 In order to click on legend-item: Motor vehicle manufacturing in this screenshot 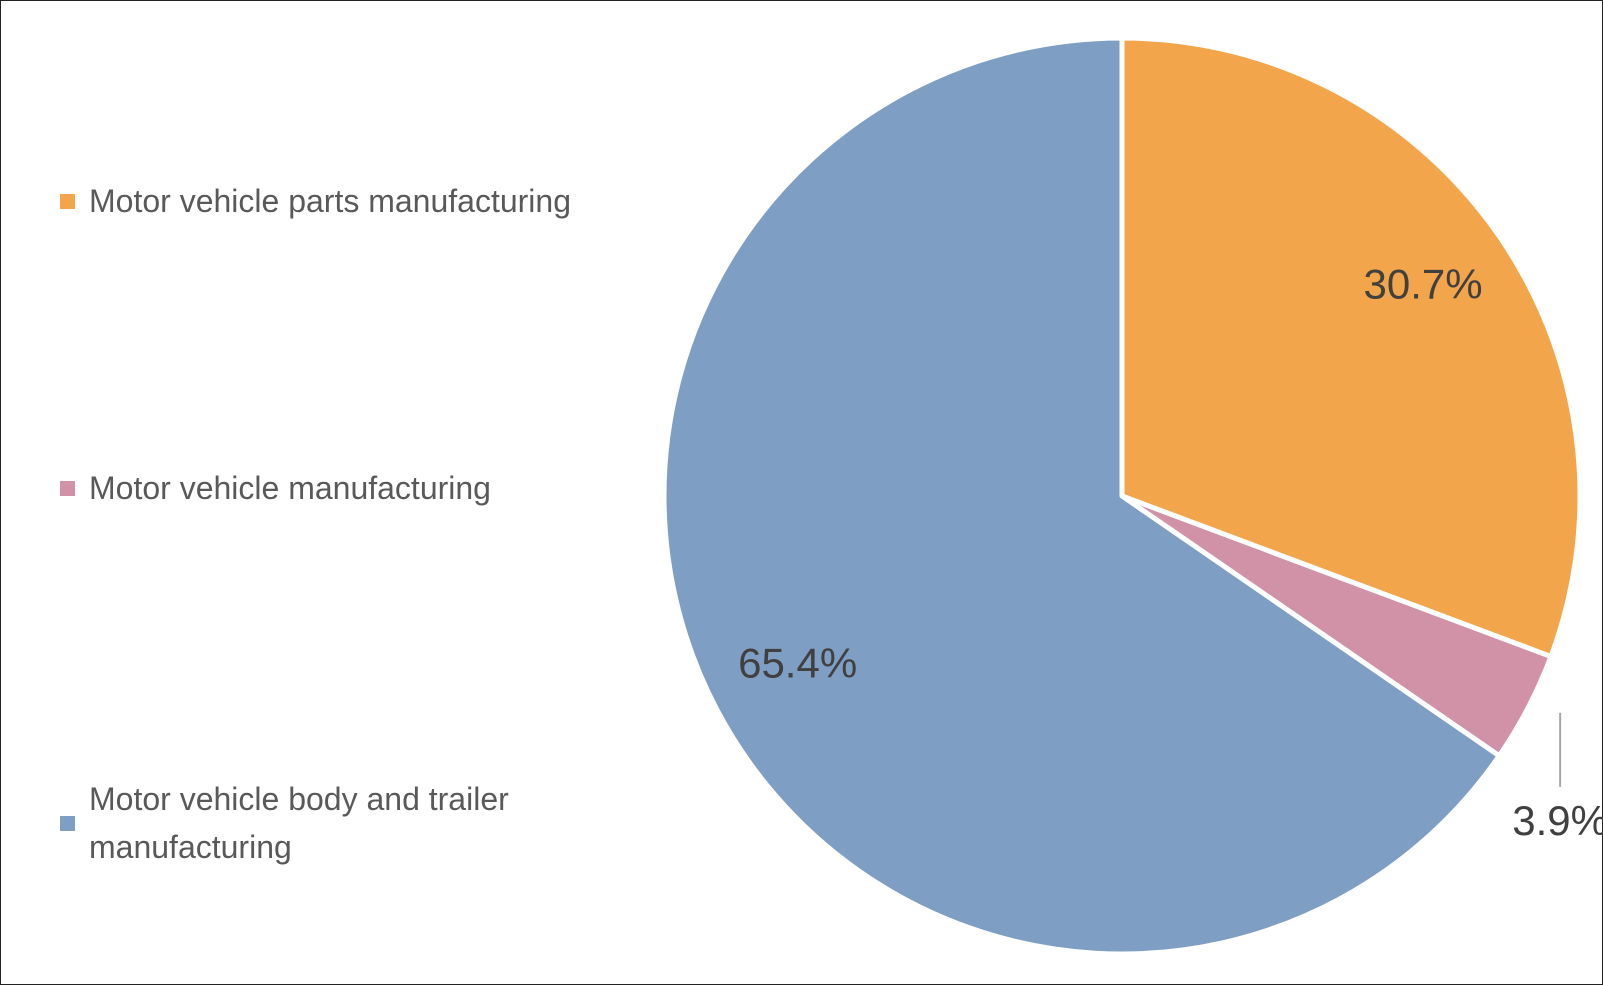, I will do `click(340, 488)`.